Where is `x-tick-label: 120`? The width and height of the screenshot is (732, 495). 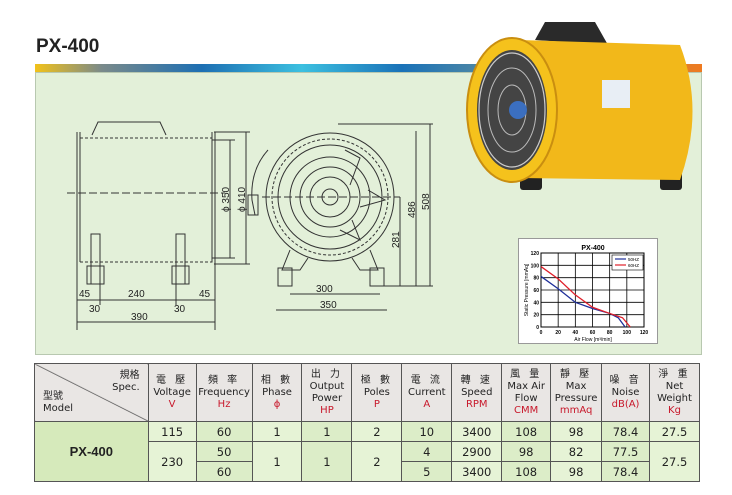 x-tick-label: 120 is located at coordinates (644, 333).